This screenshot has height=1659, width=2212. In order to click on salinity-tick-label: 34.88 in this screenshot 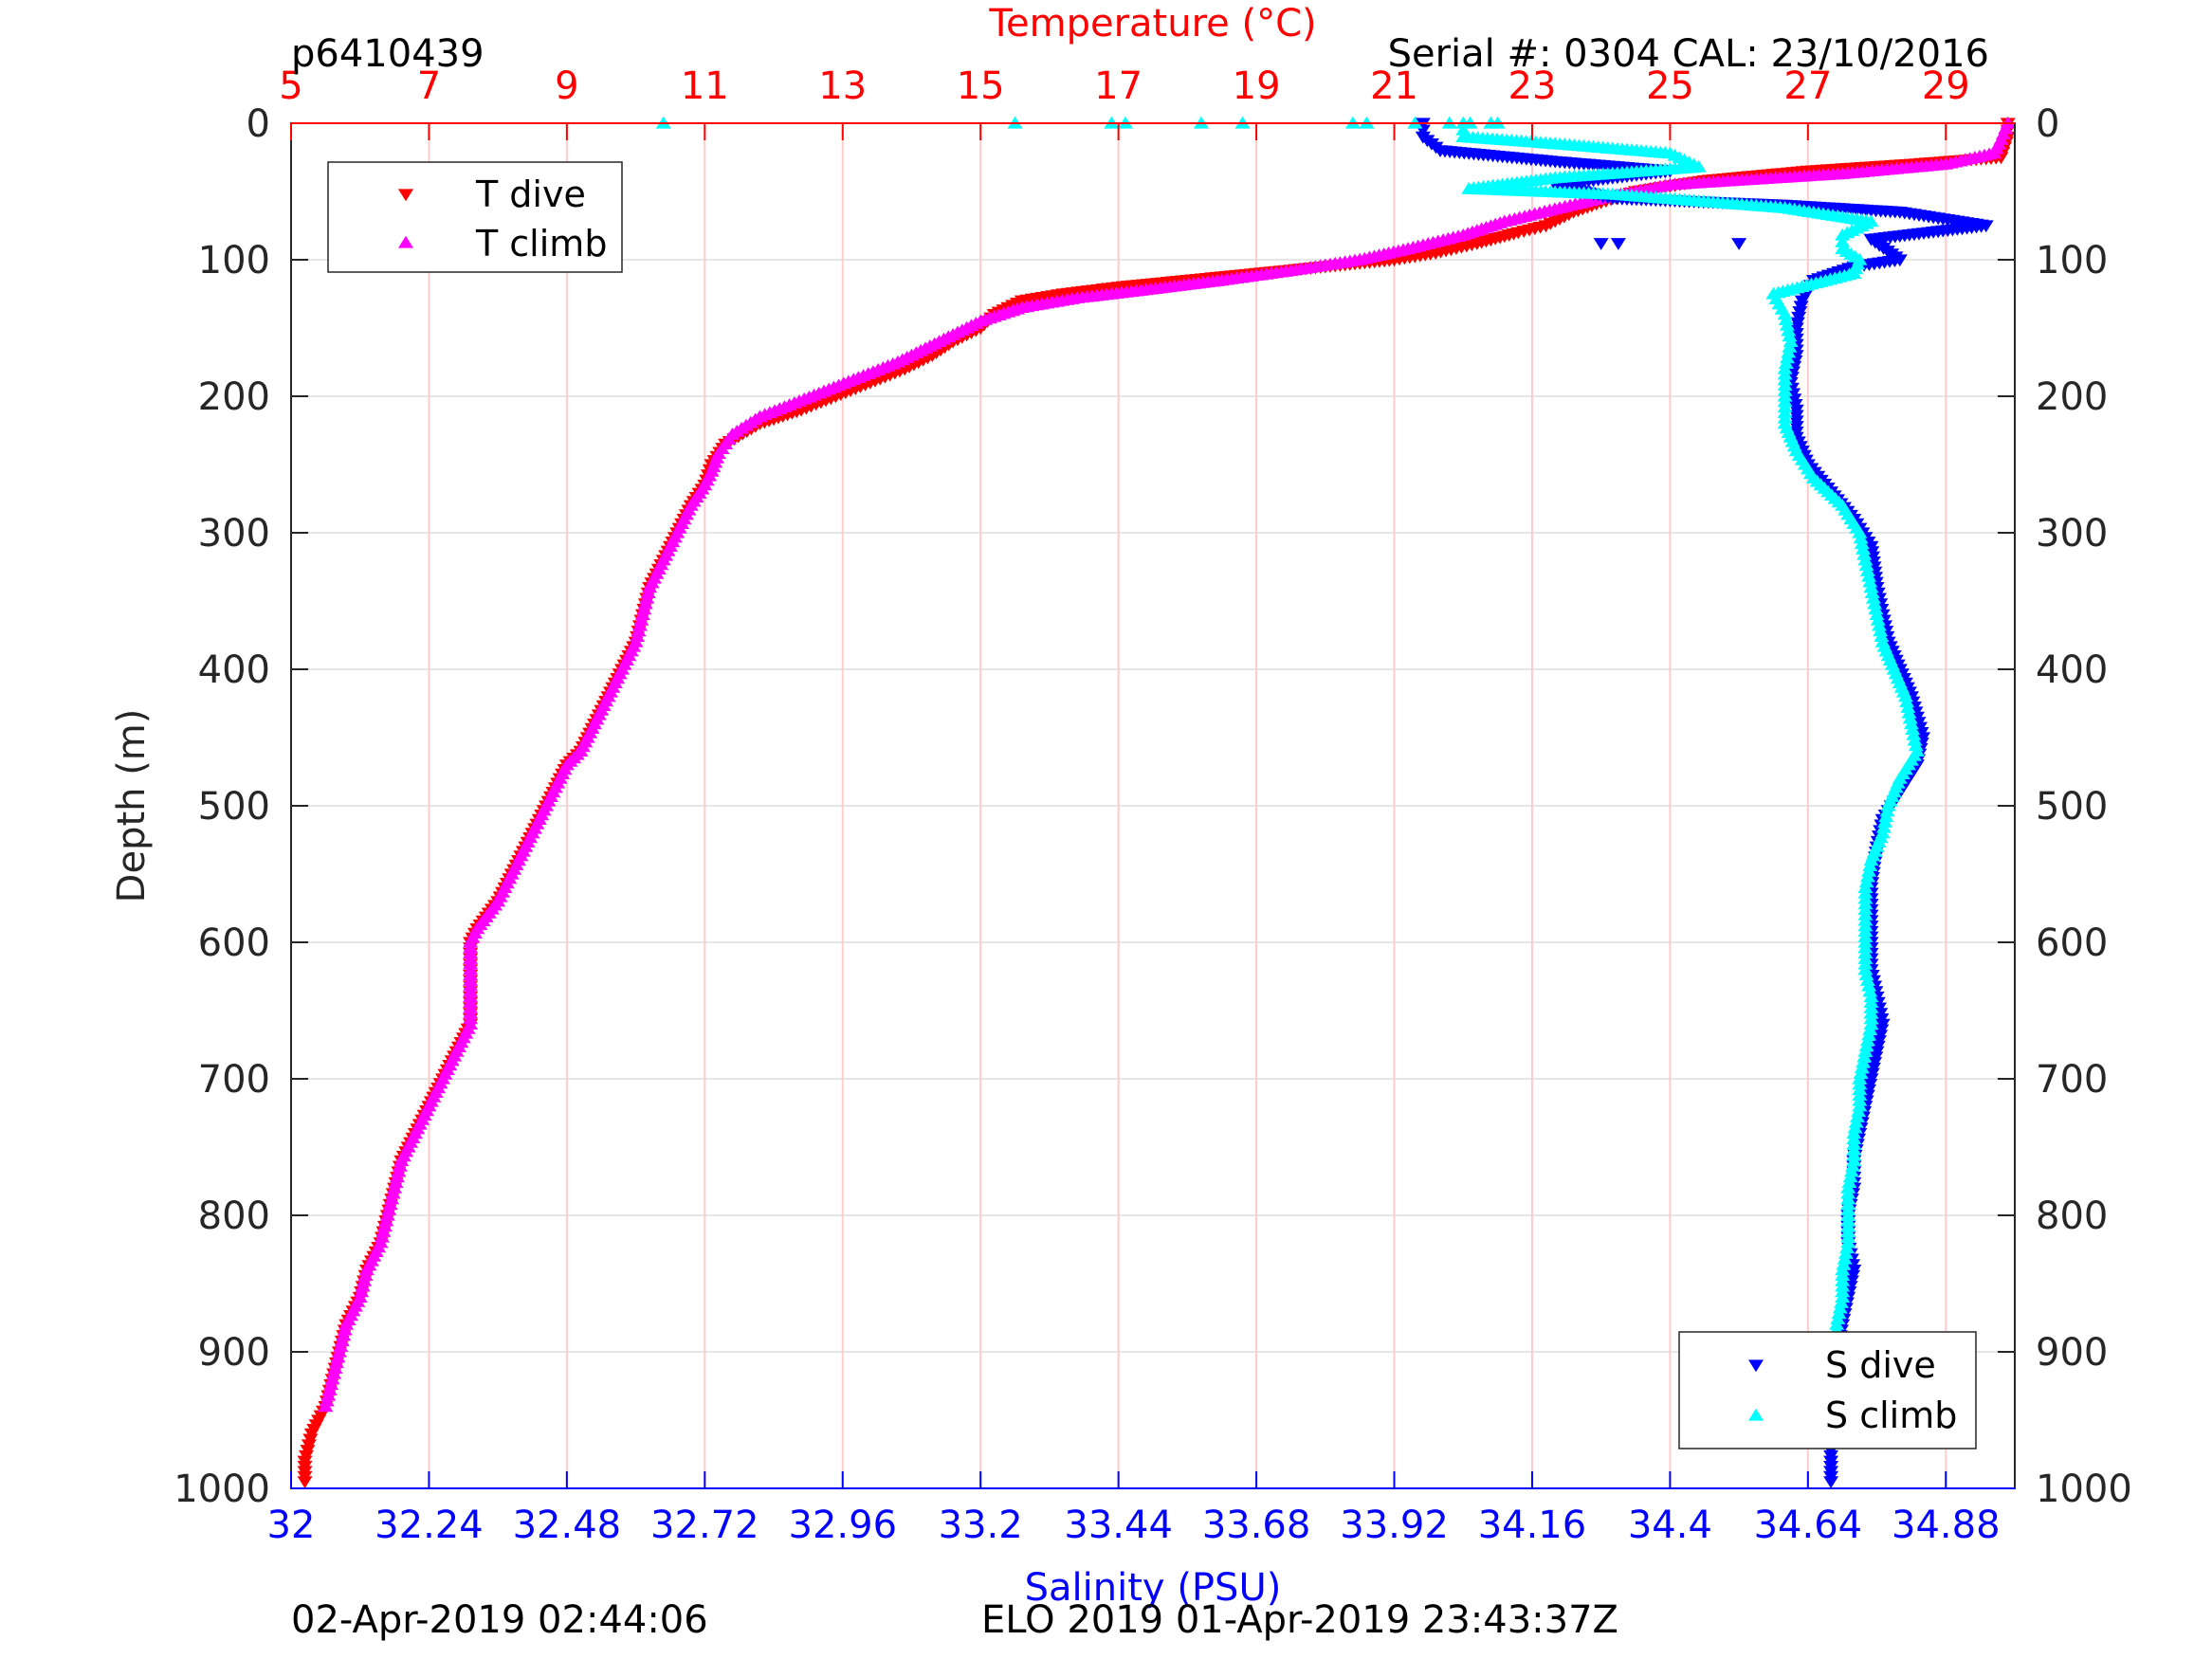, I will do `click(1946, 1525)`.